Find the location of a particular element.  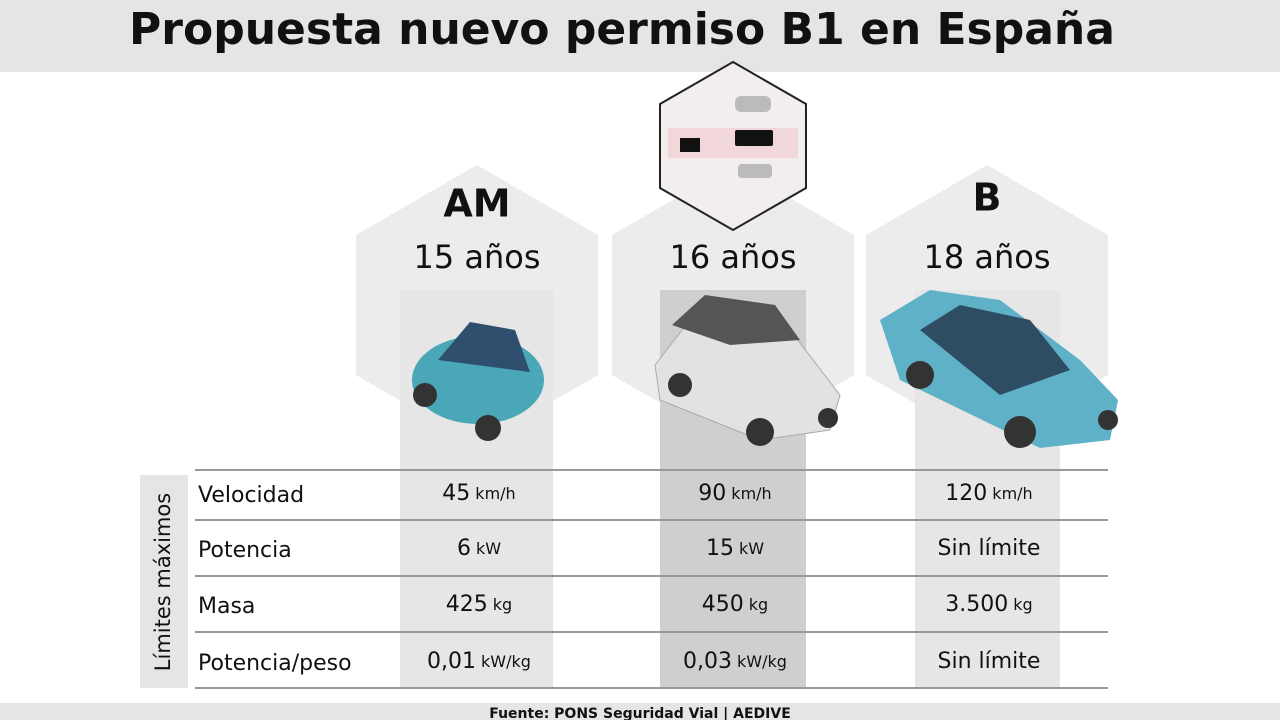

age: 16 años is located at coordinates (732, 257).